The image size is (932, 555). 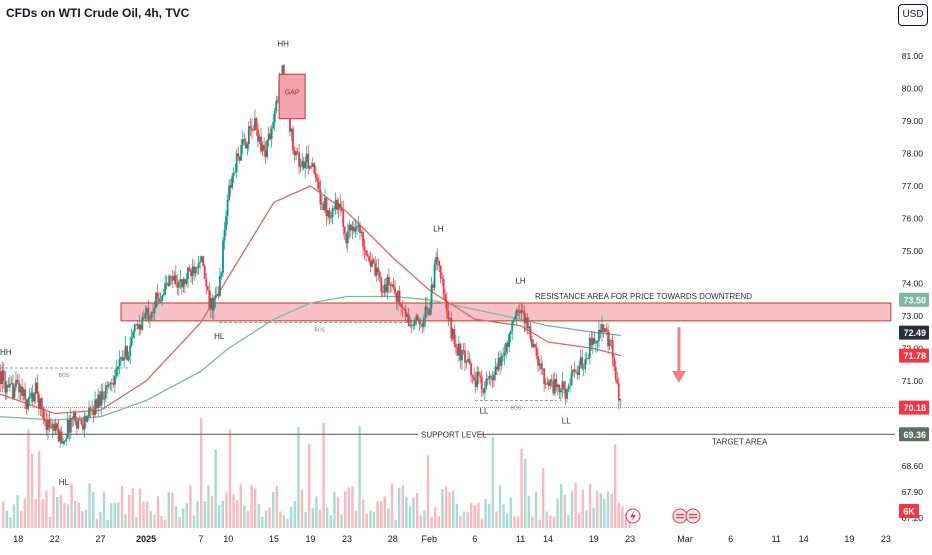 What do you see at coordinates (913, 15) in the screenshot?
I see `currency-button: USD` at bounding box center [913, 15].